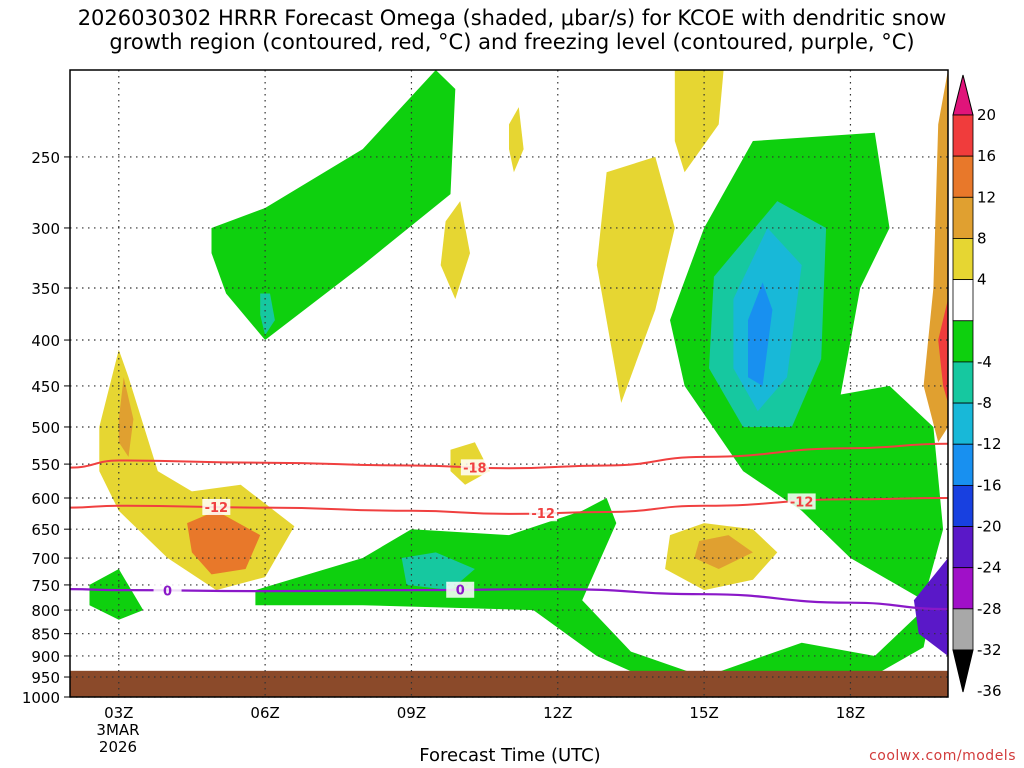  I want to click on x-tick-label-03Z: 03Z, so click(118, 713).